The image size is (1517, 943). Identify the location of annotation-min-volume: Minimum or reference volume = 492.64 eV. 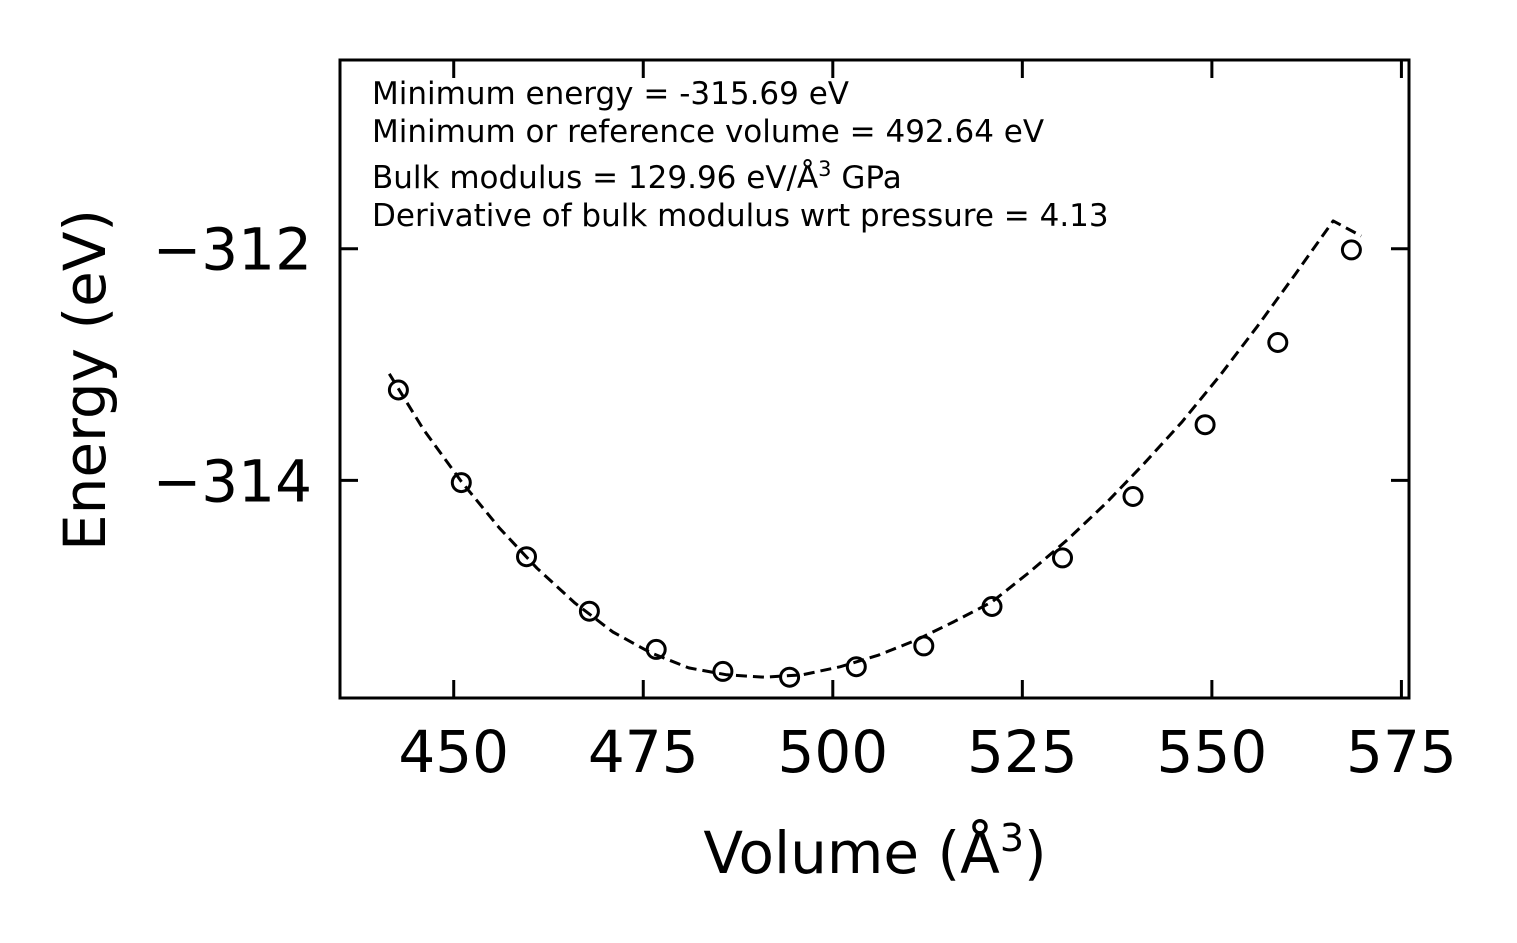
(708, 132).